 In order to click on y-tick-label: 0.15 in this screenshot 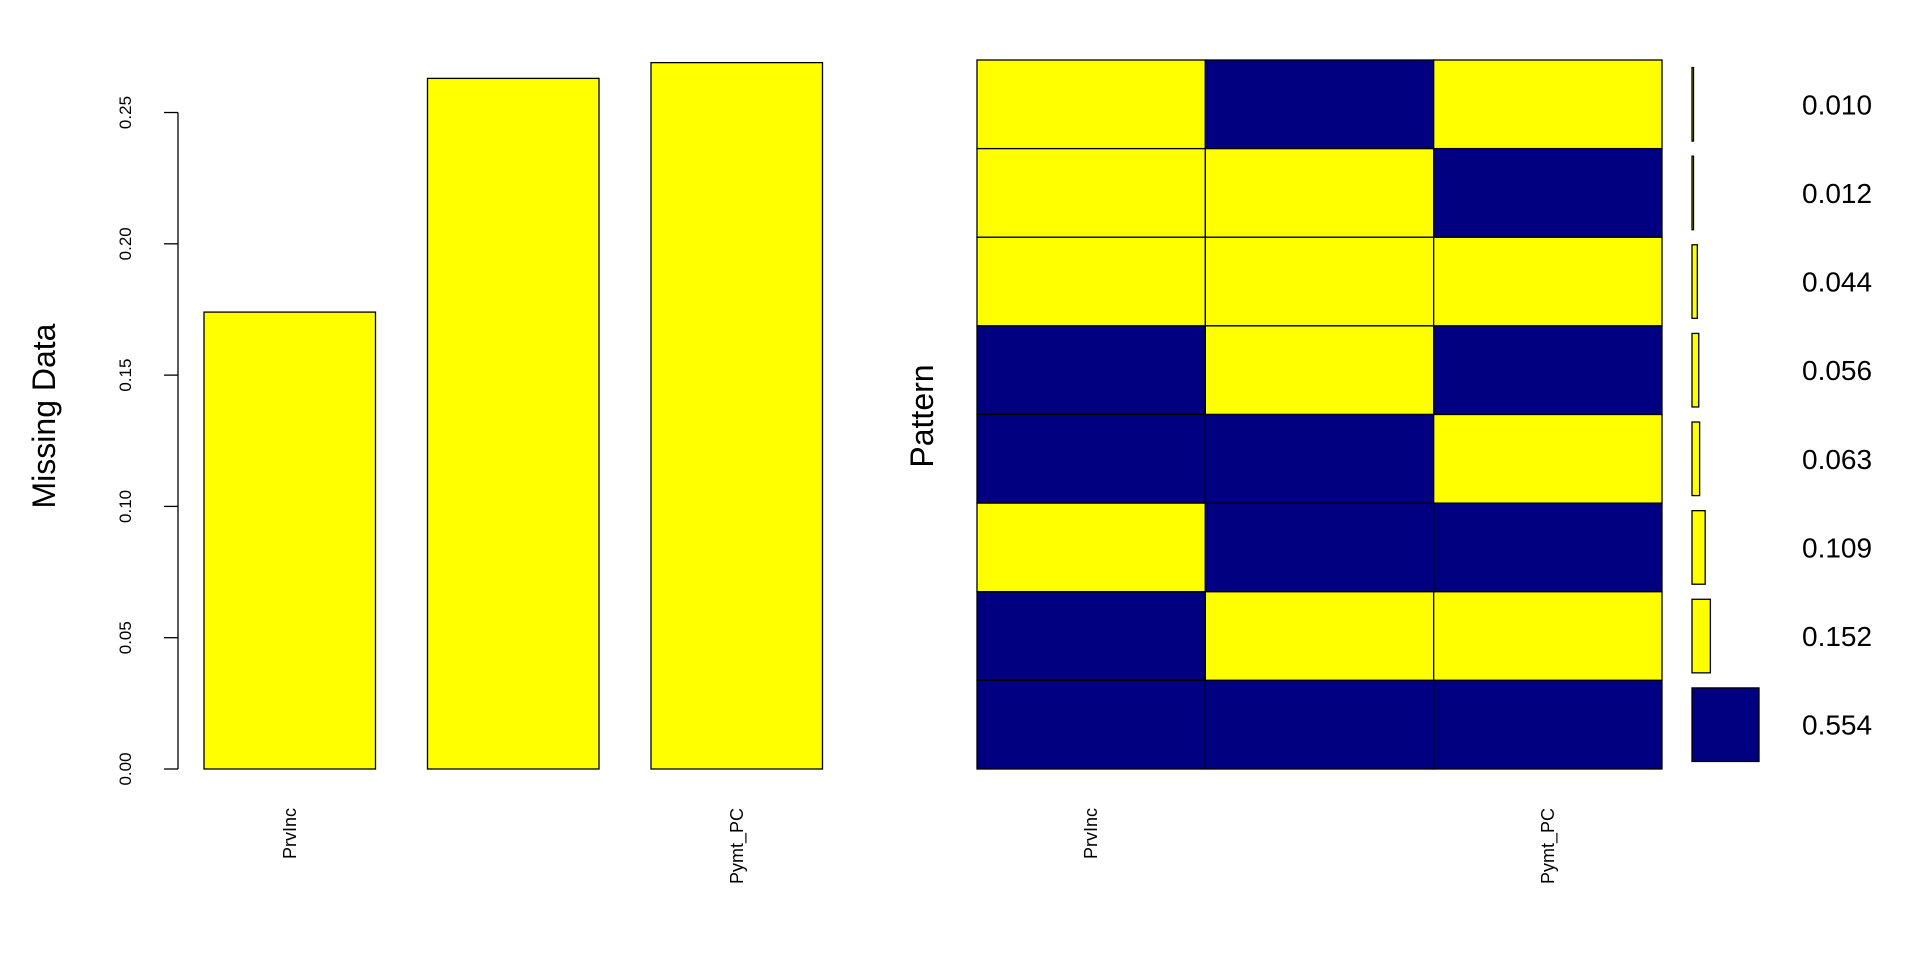, I will do `click(125, 375)`.